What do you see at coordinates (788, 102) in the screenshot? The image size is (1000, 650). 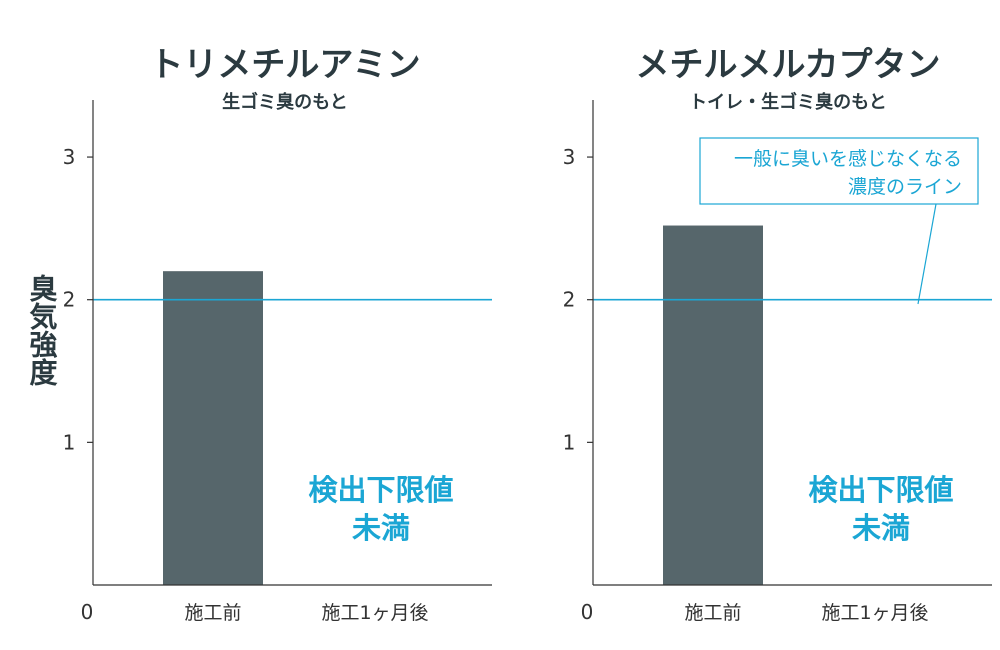 I see `chart-subtitle: トイレ・生ゴミ臭のもと` at bounding box center [788, 102].